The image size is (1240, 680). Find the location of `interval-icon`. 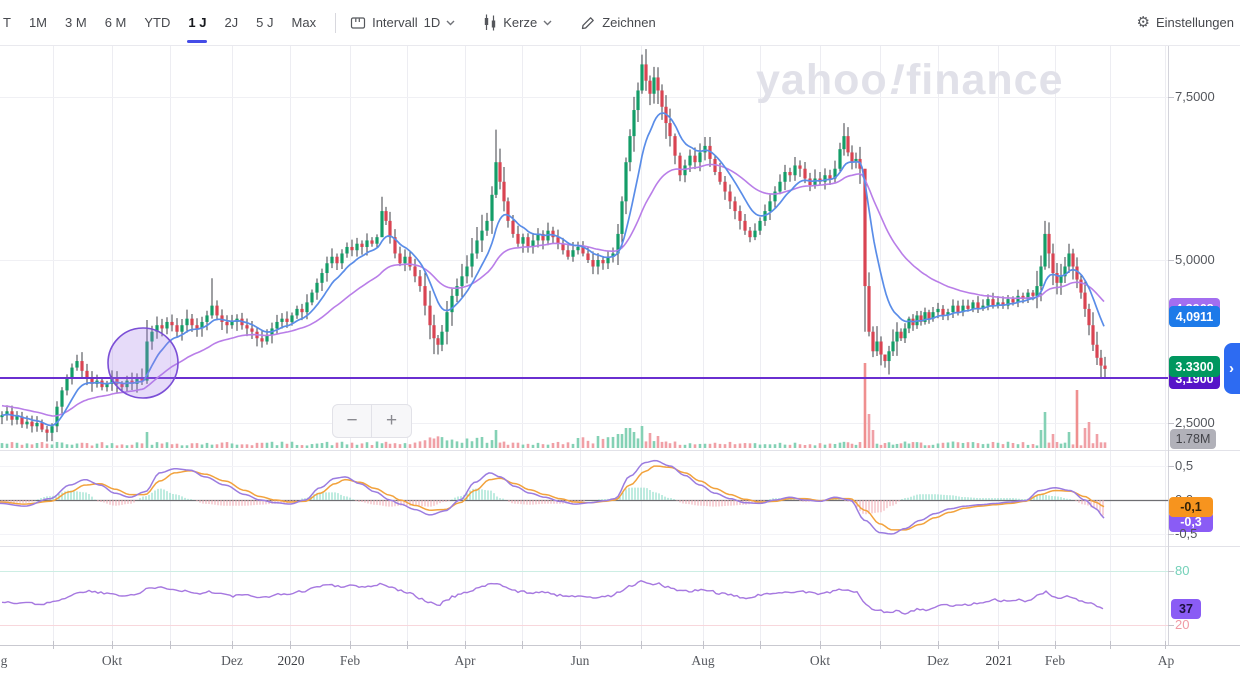

interval-icon is located at coordinates (358, 22).